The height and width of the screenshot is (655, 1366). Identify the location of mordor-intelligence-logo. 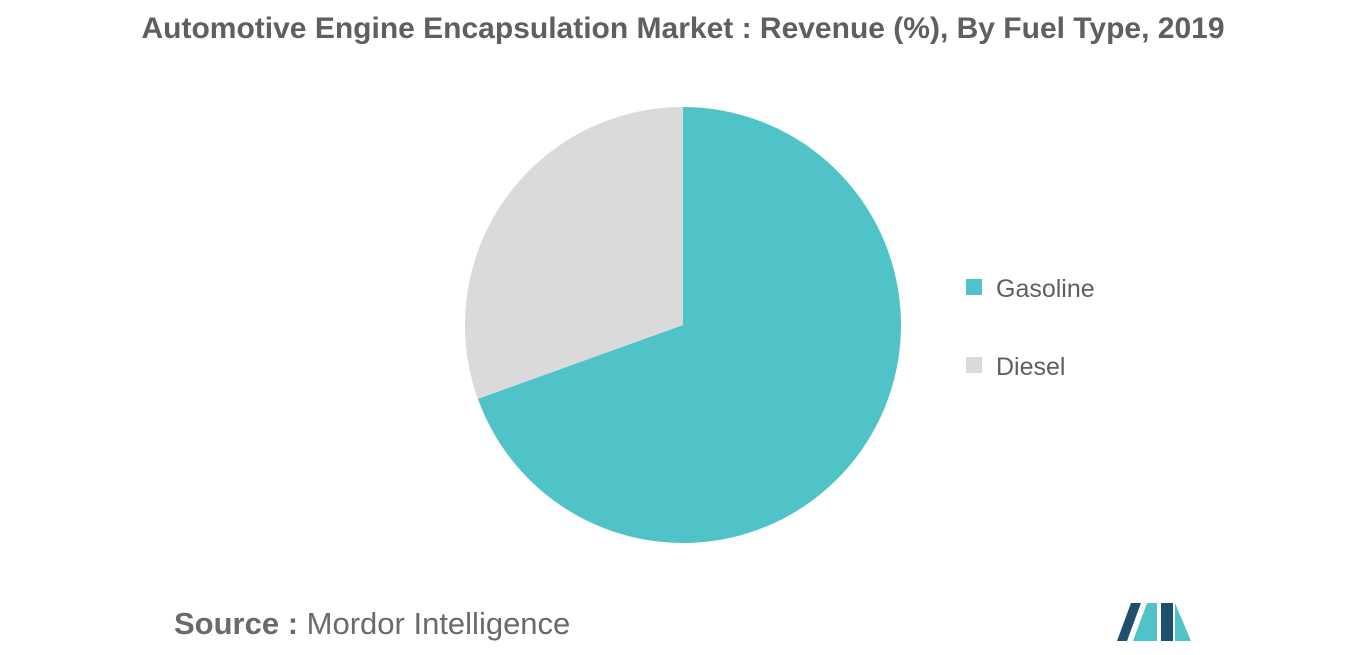
(1154, 622).